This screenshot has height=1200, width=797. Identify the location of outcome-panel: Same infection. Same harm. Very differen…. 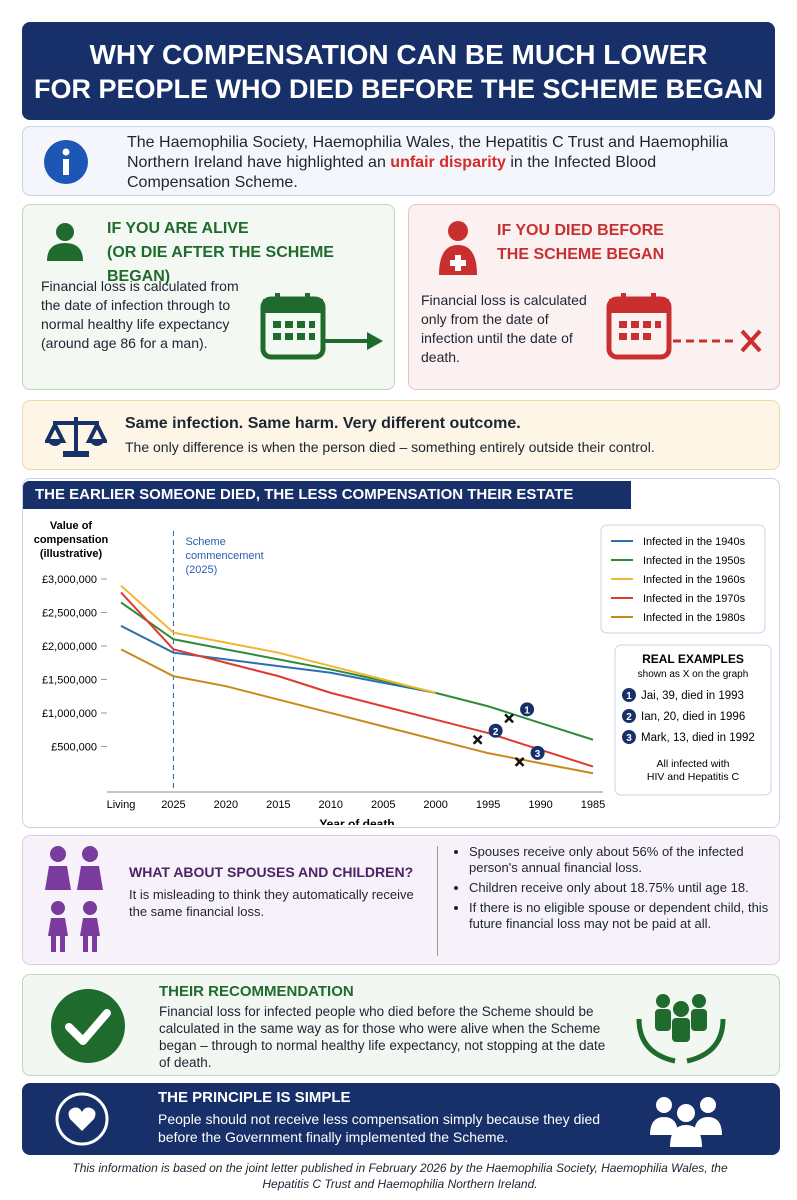
(401, 435).